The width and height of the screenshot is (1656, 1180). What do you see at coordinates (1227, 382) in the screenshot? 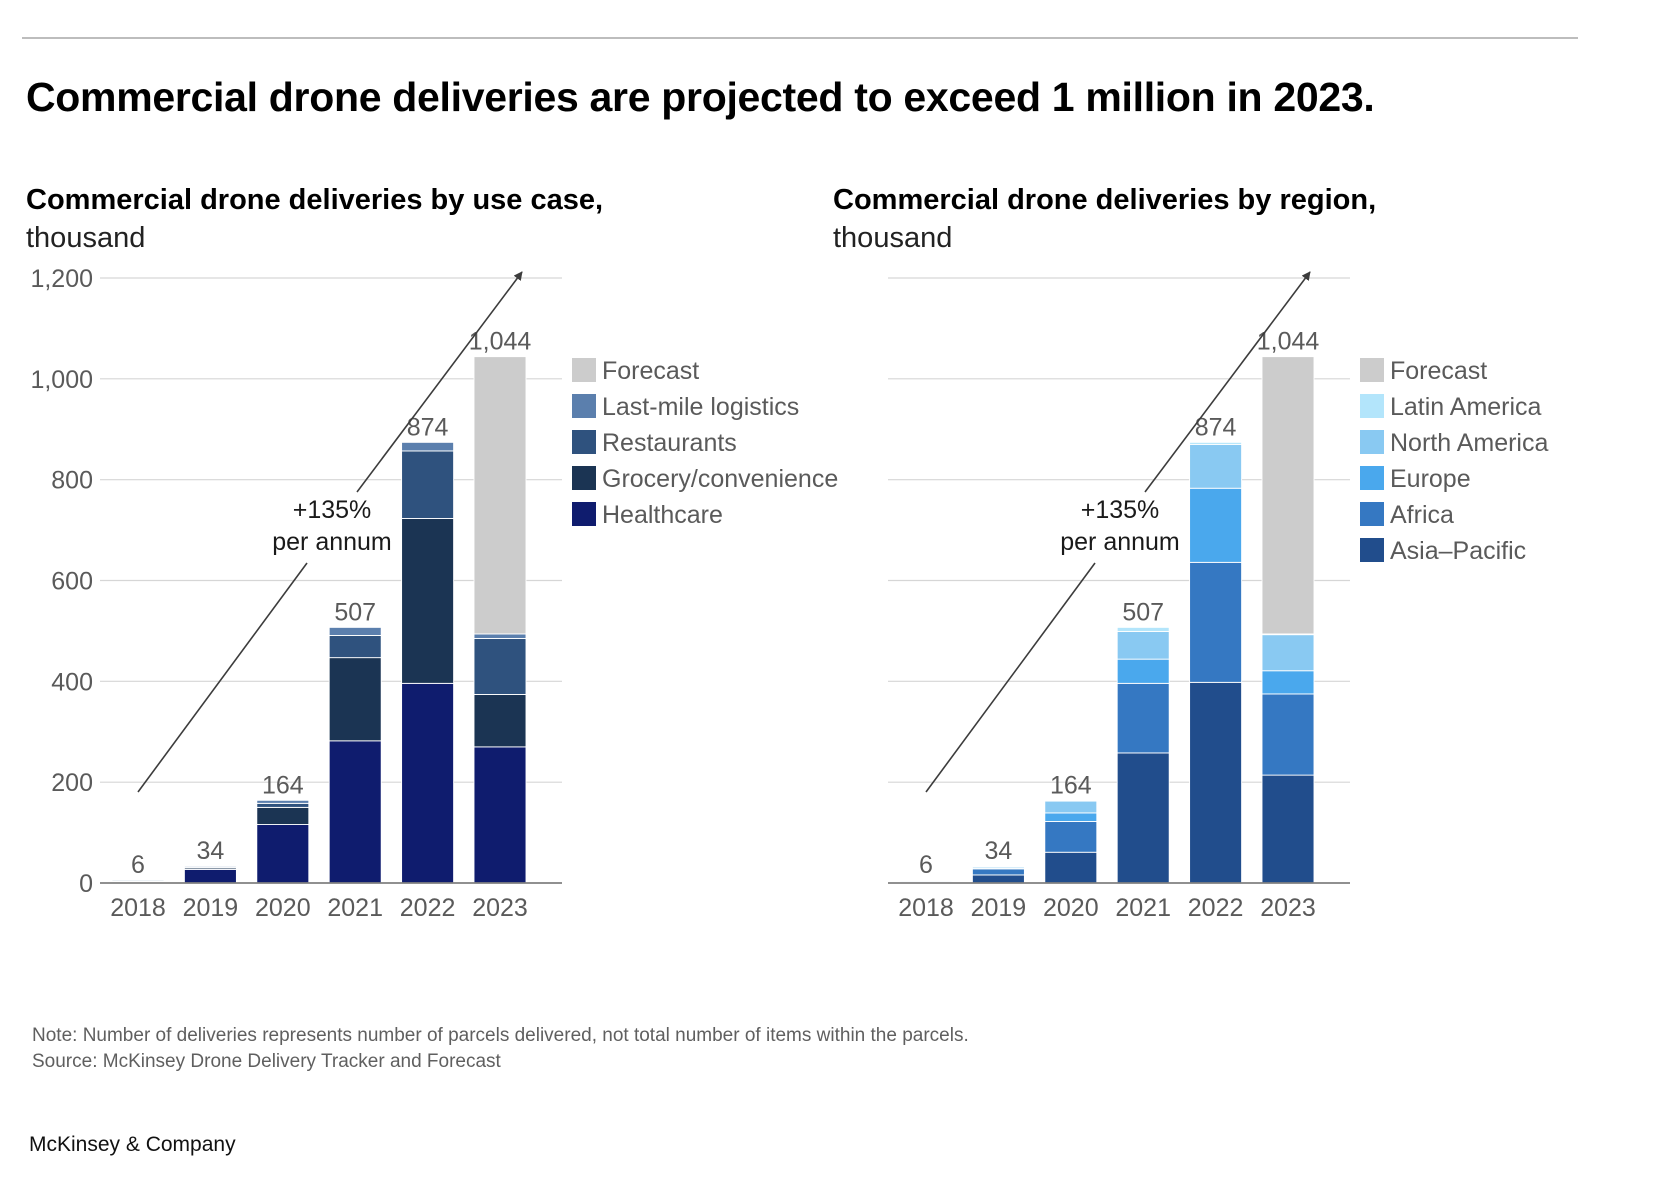
I see `region-growth-arrow-upper` at bounding box center [1227, 382].